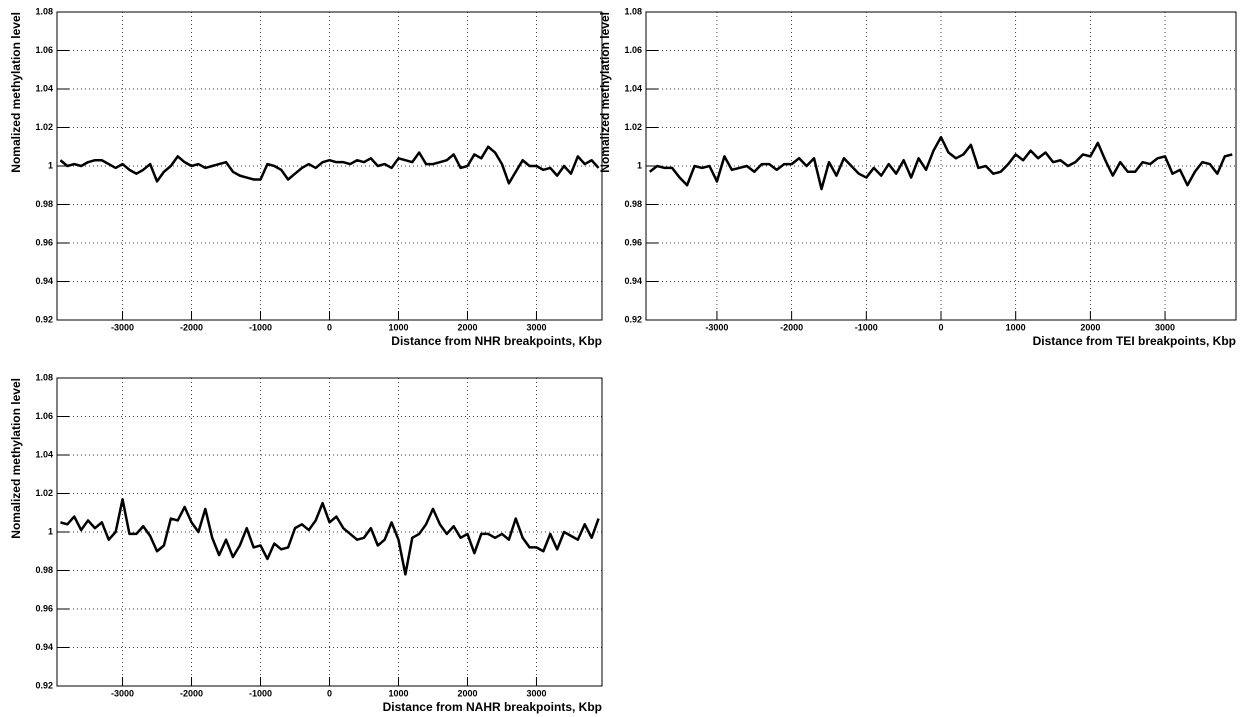 This screenshot has height=717, width=1243. Describe the element at coordinates (492, 707) in the screenshot. I see `x-axis-label: Distance from NAHR breakpoints, Kbp` at that location.